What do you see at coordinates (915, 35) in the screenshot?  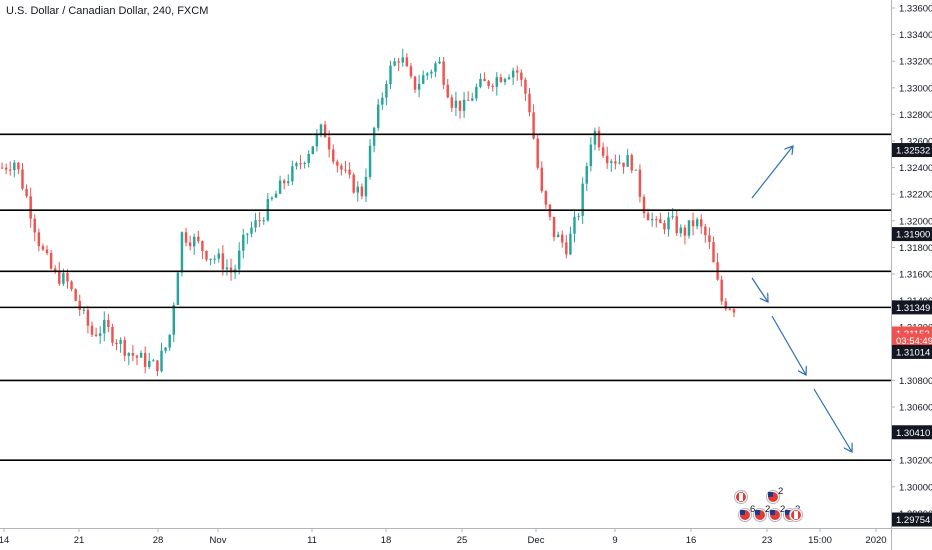 I see `y-tick-label: 1.33400` at bounding box center [915, 35].